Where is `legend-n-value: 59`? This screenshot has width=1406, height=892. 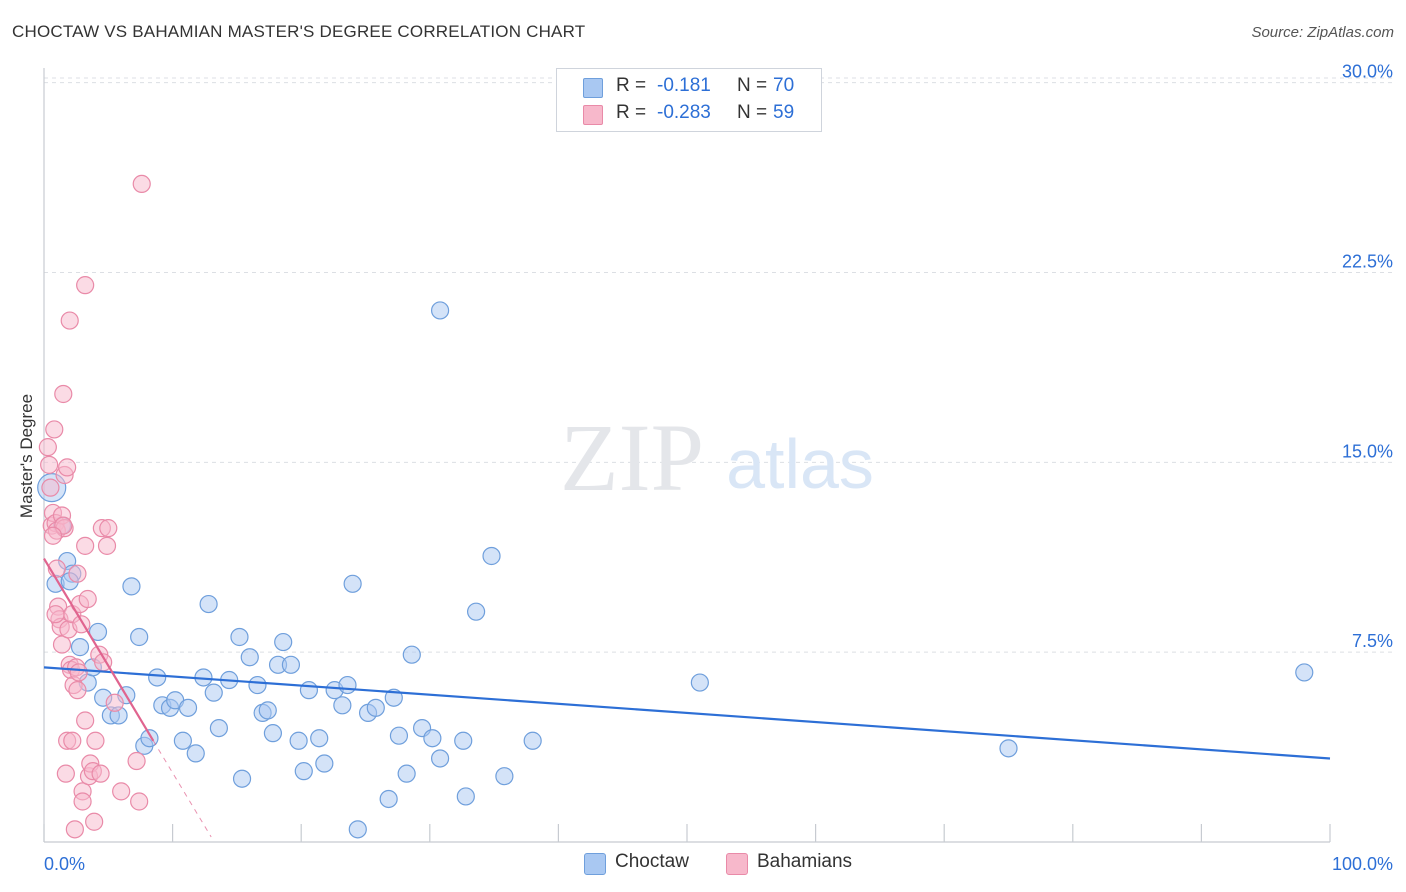 legend-n-value: 59 is located at coordinates (784, 112).